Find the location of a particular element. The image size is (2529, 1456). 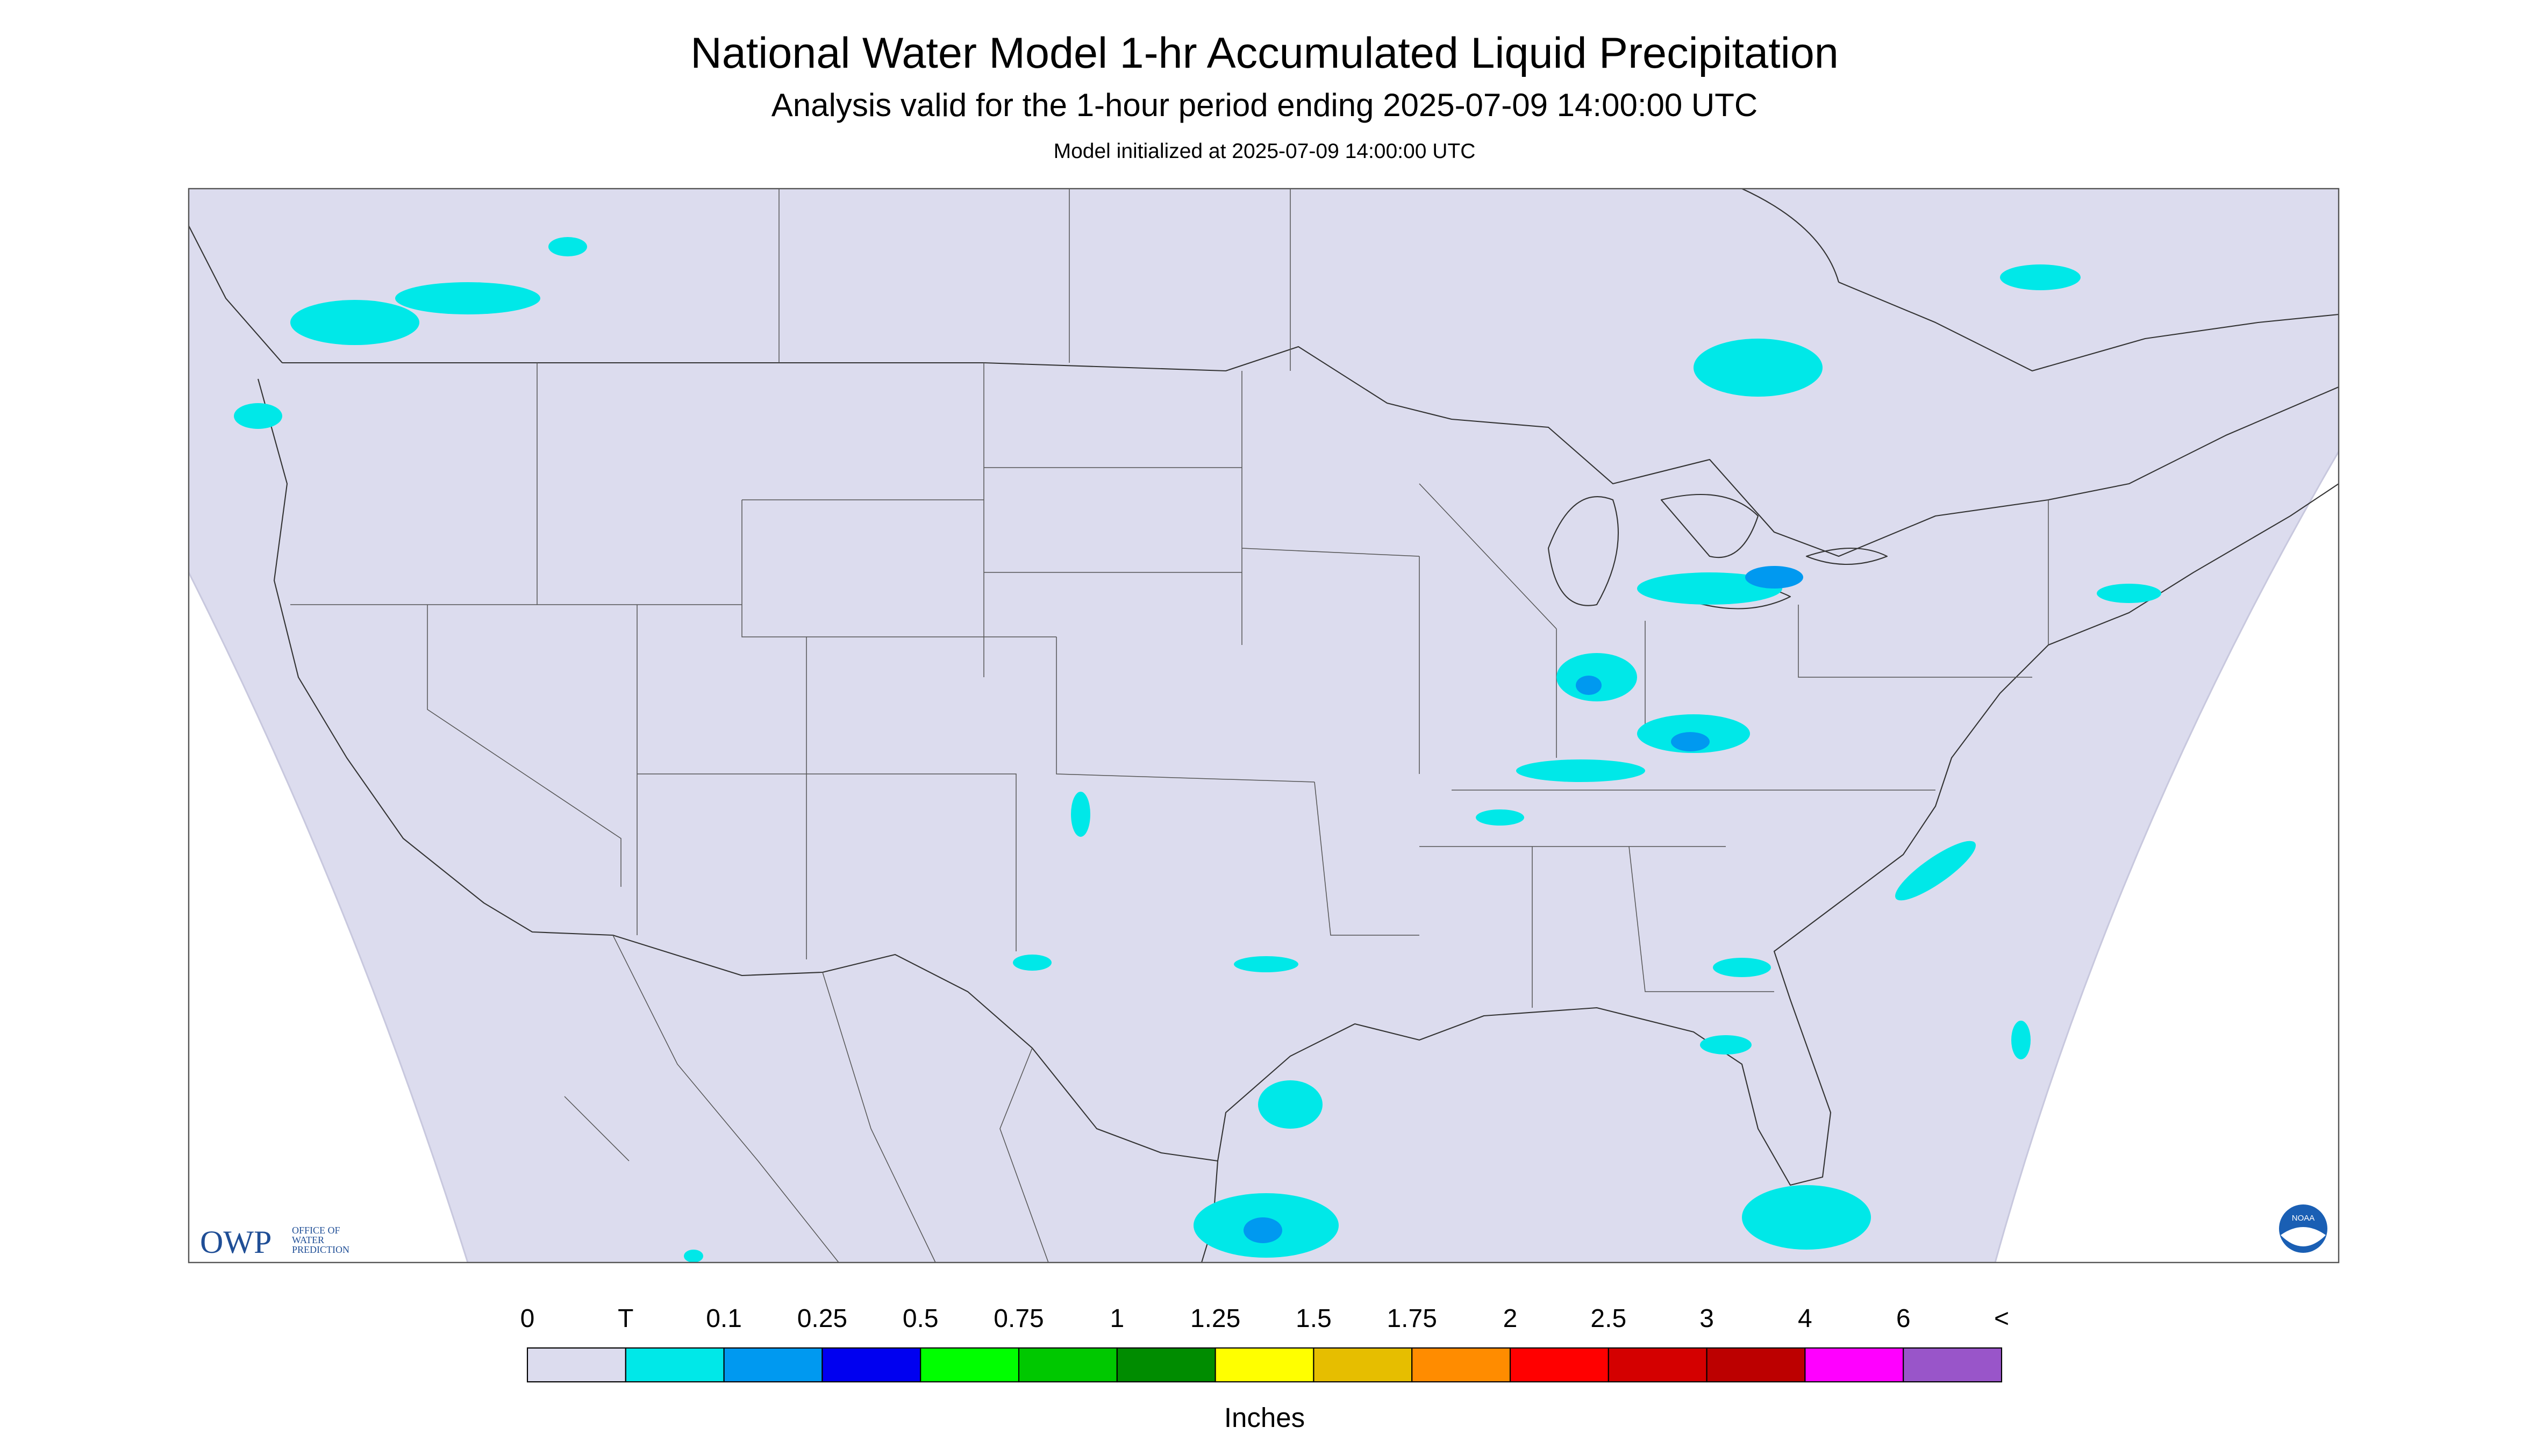

legend: 0 T 0.1 0.25 0.5 0.75 1 1.25 1.5 1.75 2 2.5 3 4 6 < is located at coordinates (1264, 1343).